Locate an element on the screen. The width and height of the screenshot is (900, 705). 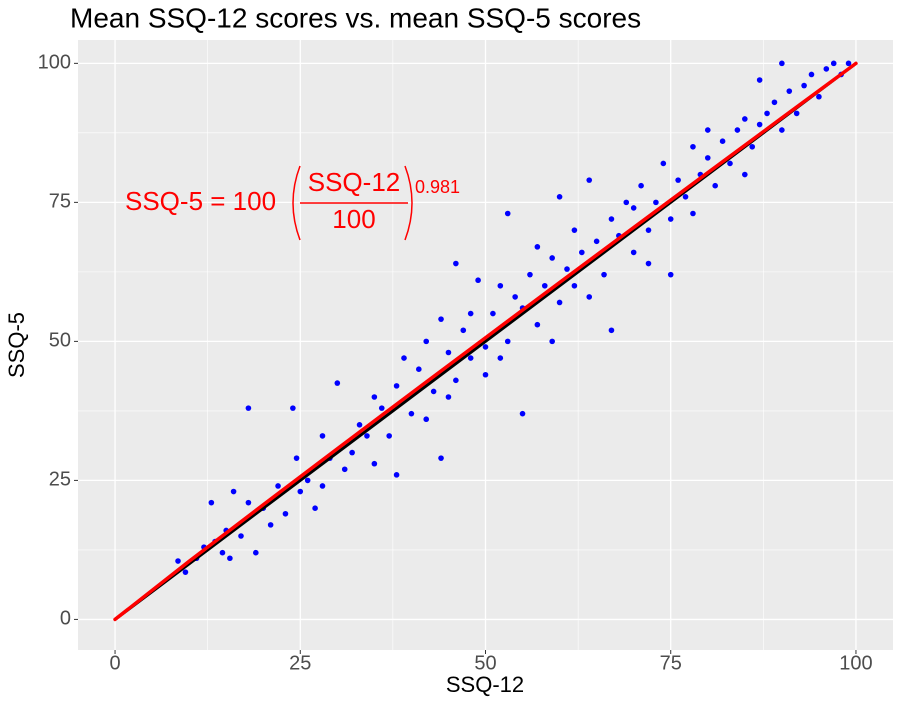
y-tick-label: 75 is located at coordinates (60, 202).